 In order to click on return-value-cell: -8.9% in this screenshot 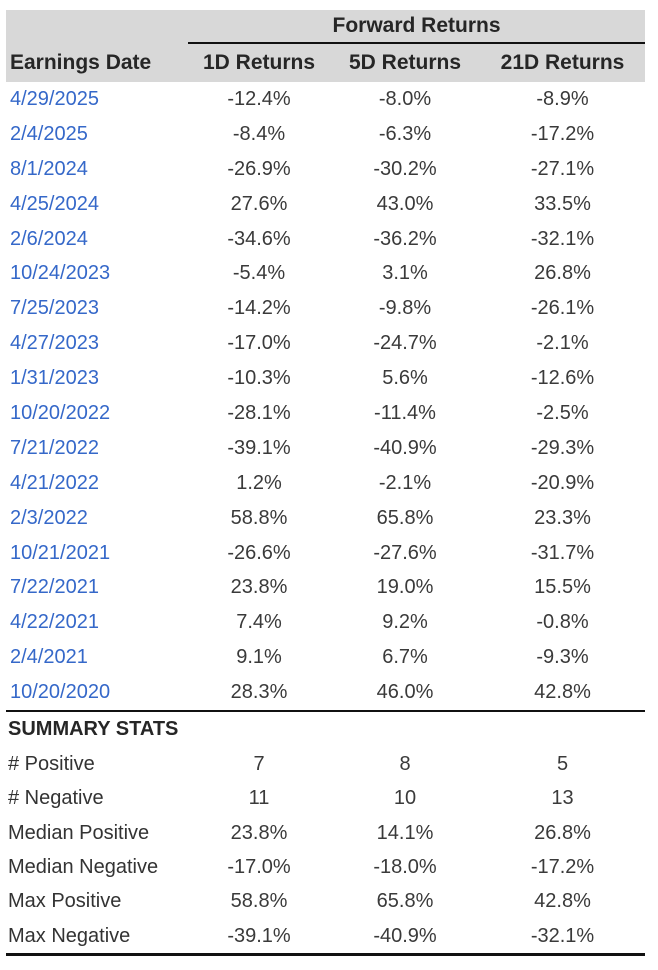, I will do `click(562, 98)`.